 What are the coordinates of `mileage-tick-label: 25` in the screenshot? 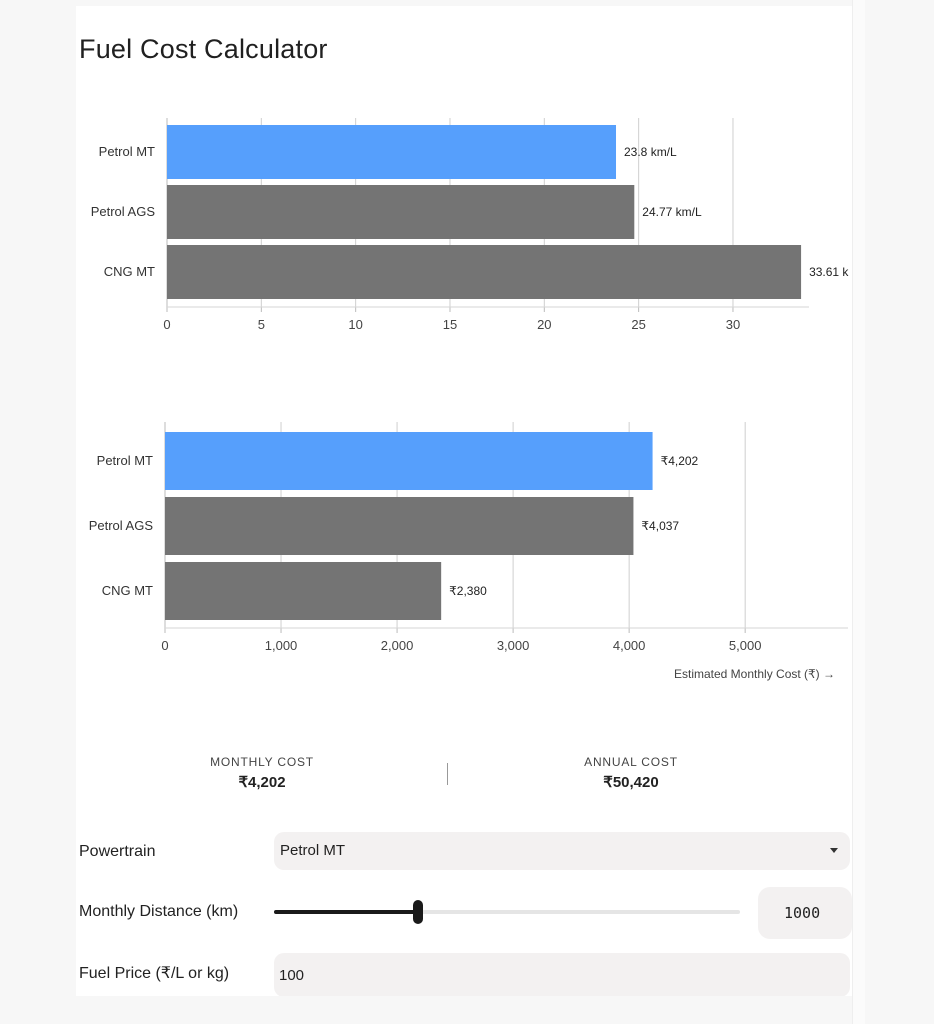 It's located at (638, 324).